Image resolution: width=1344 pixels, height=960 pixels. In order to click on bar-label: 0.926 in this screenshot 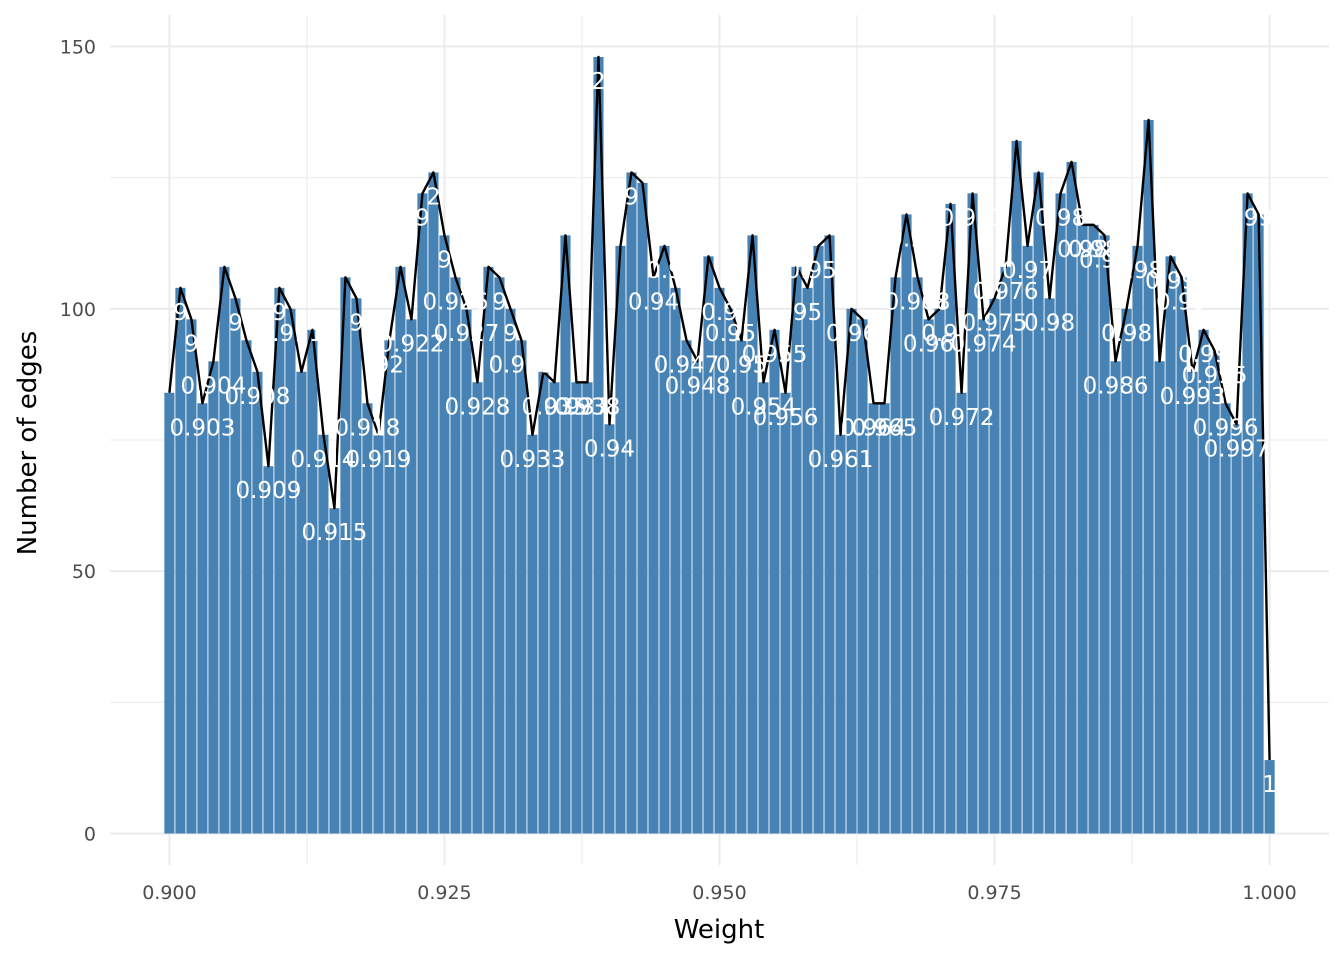, I will do `click(456, 302)`.